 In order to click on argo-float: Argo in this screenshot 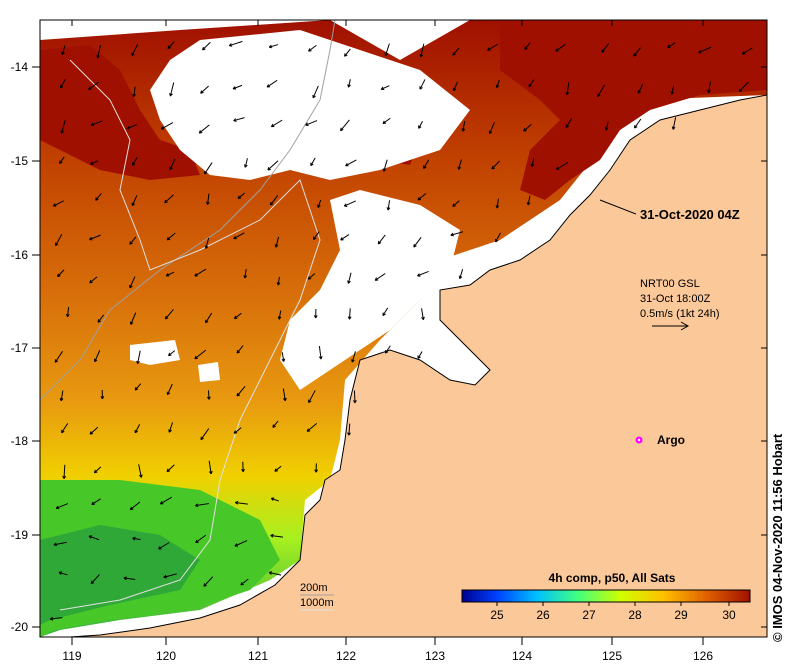, I will do `click(660, 440)`.